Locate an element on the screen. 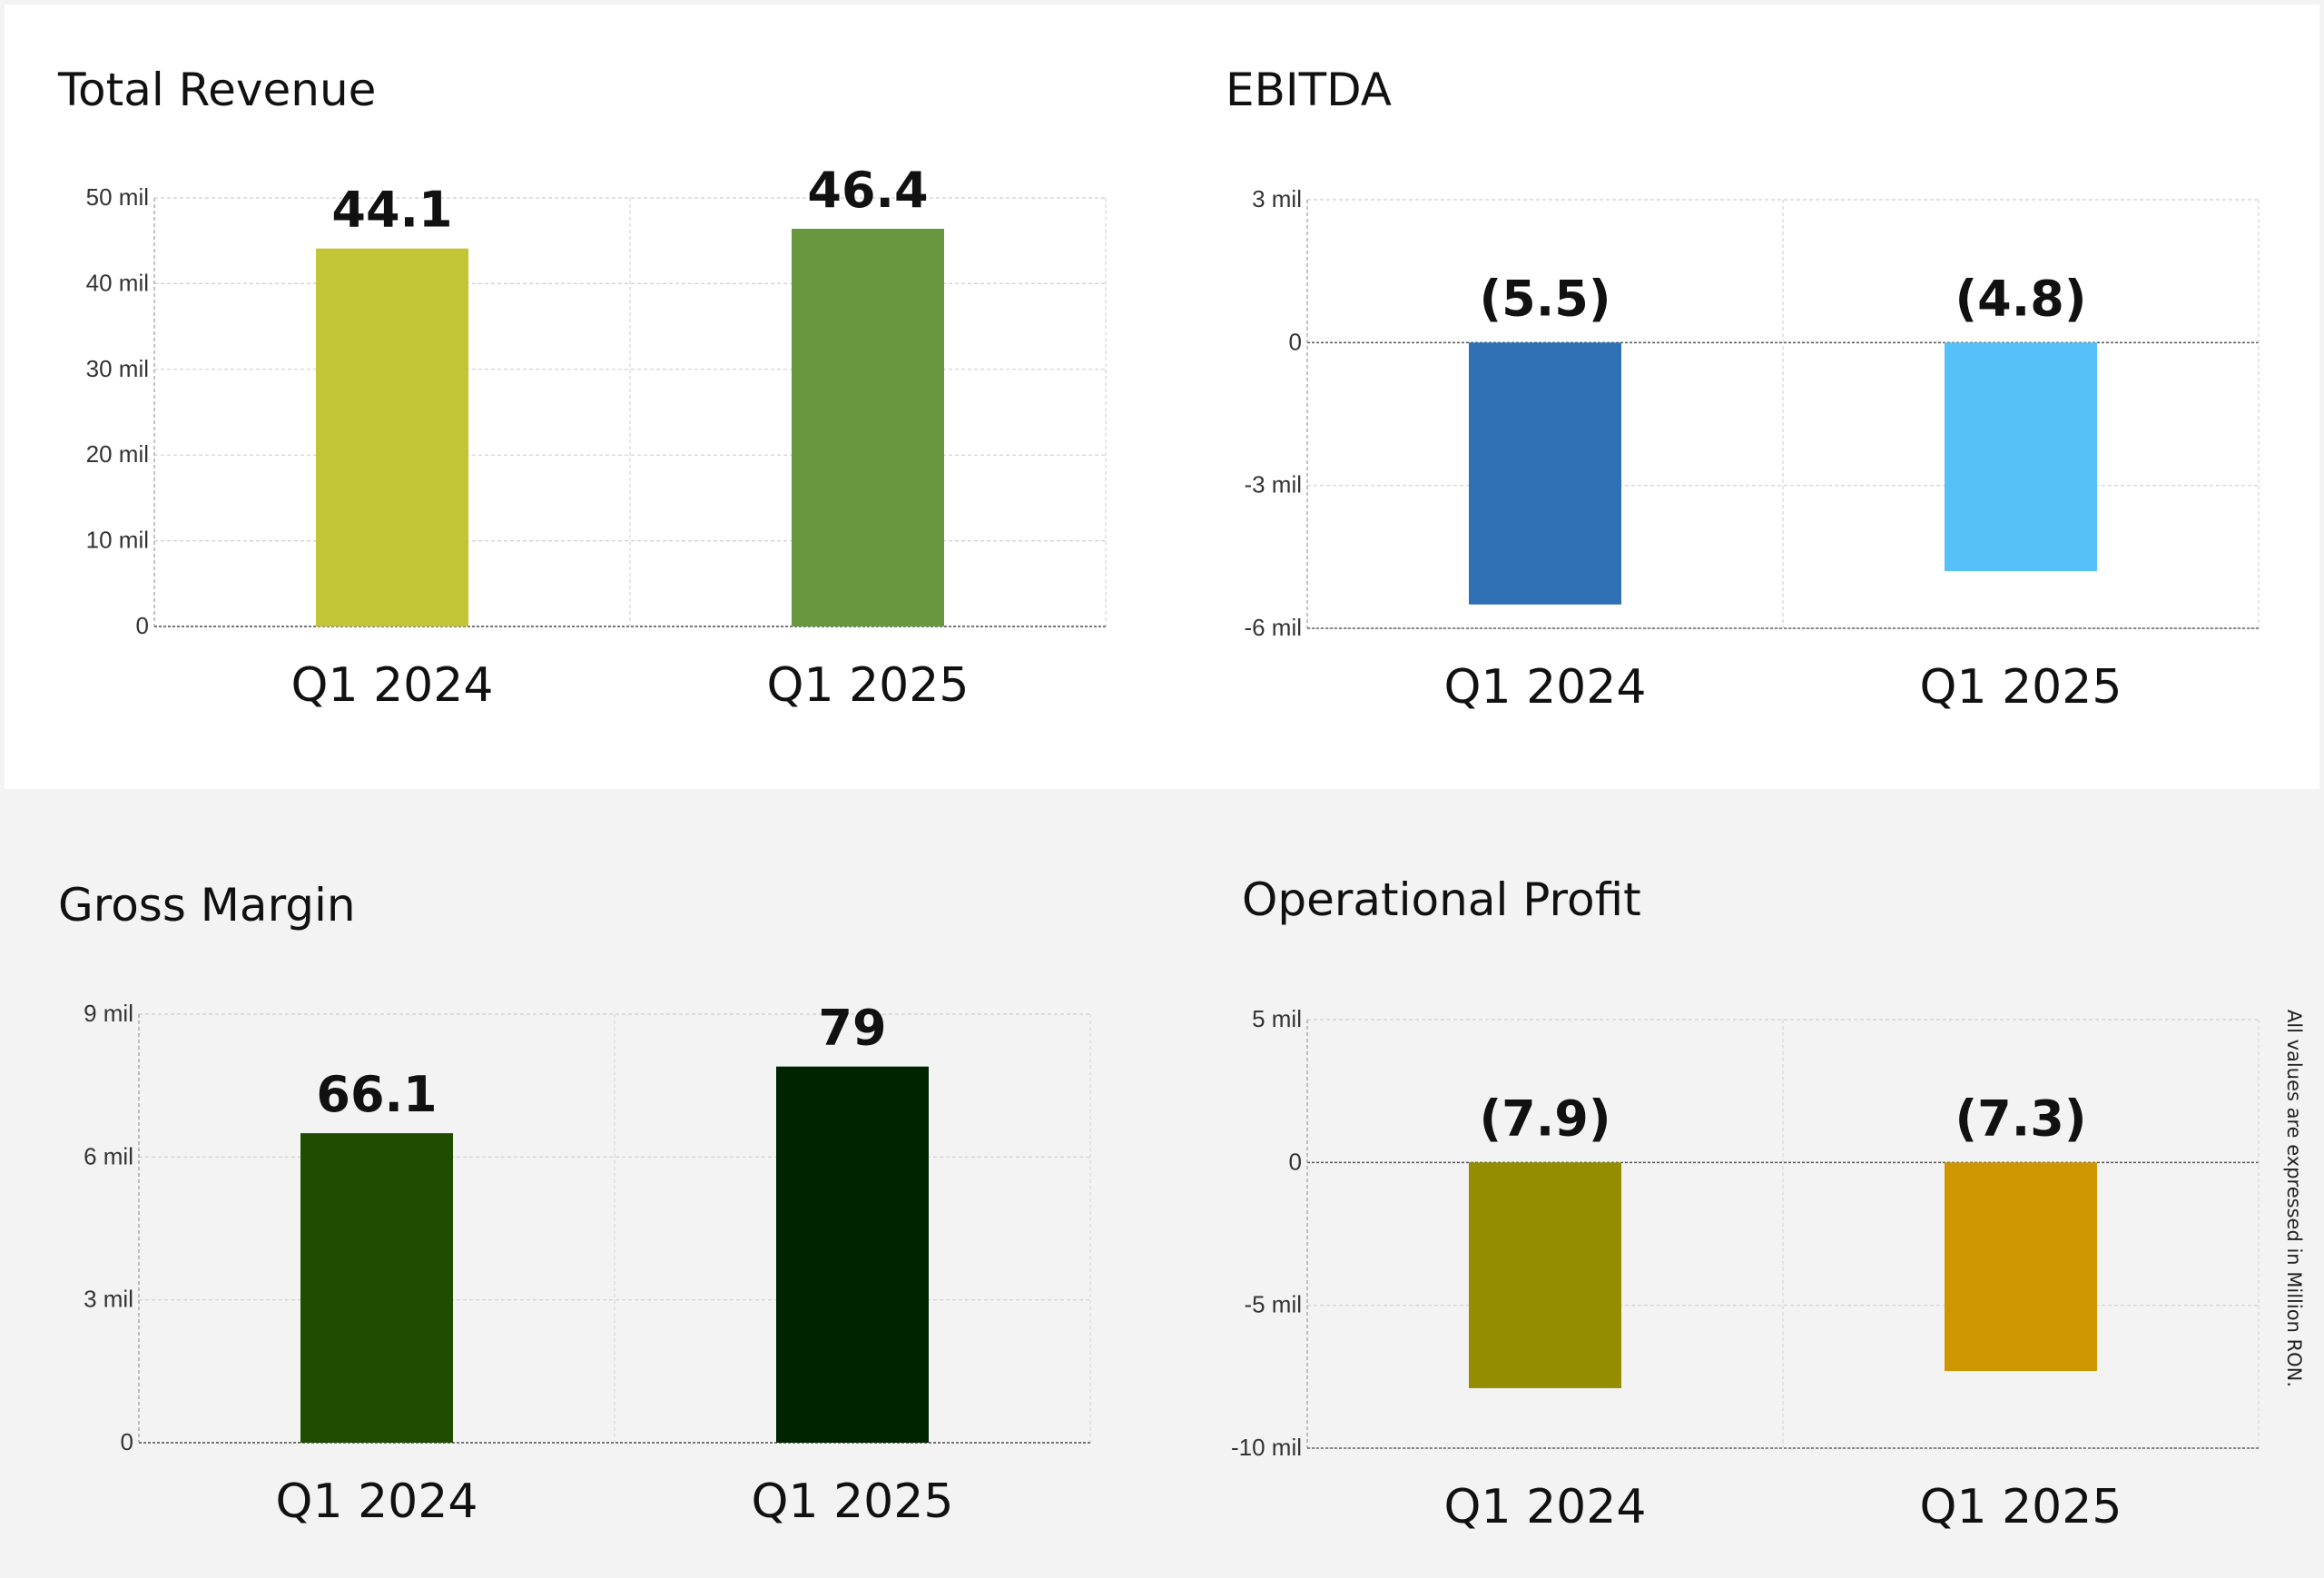 Image resolution: width=2324 pixels, height=1578 pixels. gross-margin-chart: 0 3 mil 6 mil 9 mil 66.1 Q1 2024 79 Q1 2025 is located at coordinates (587, 1265).